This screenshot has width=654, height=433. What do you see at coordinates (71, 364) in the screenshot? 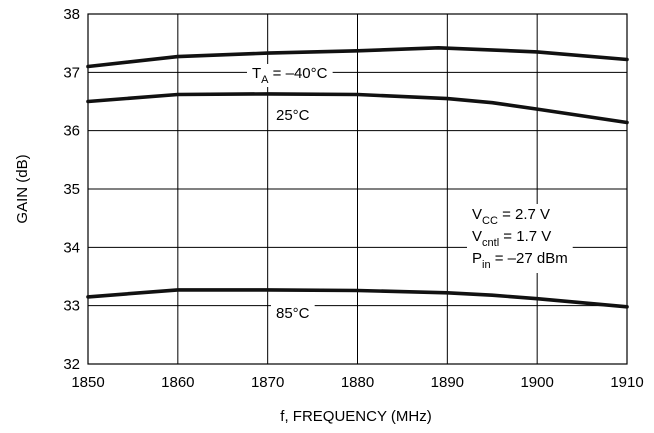
I see `y-tick-label-32: 32` at bounding box center [71, 364].